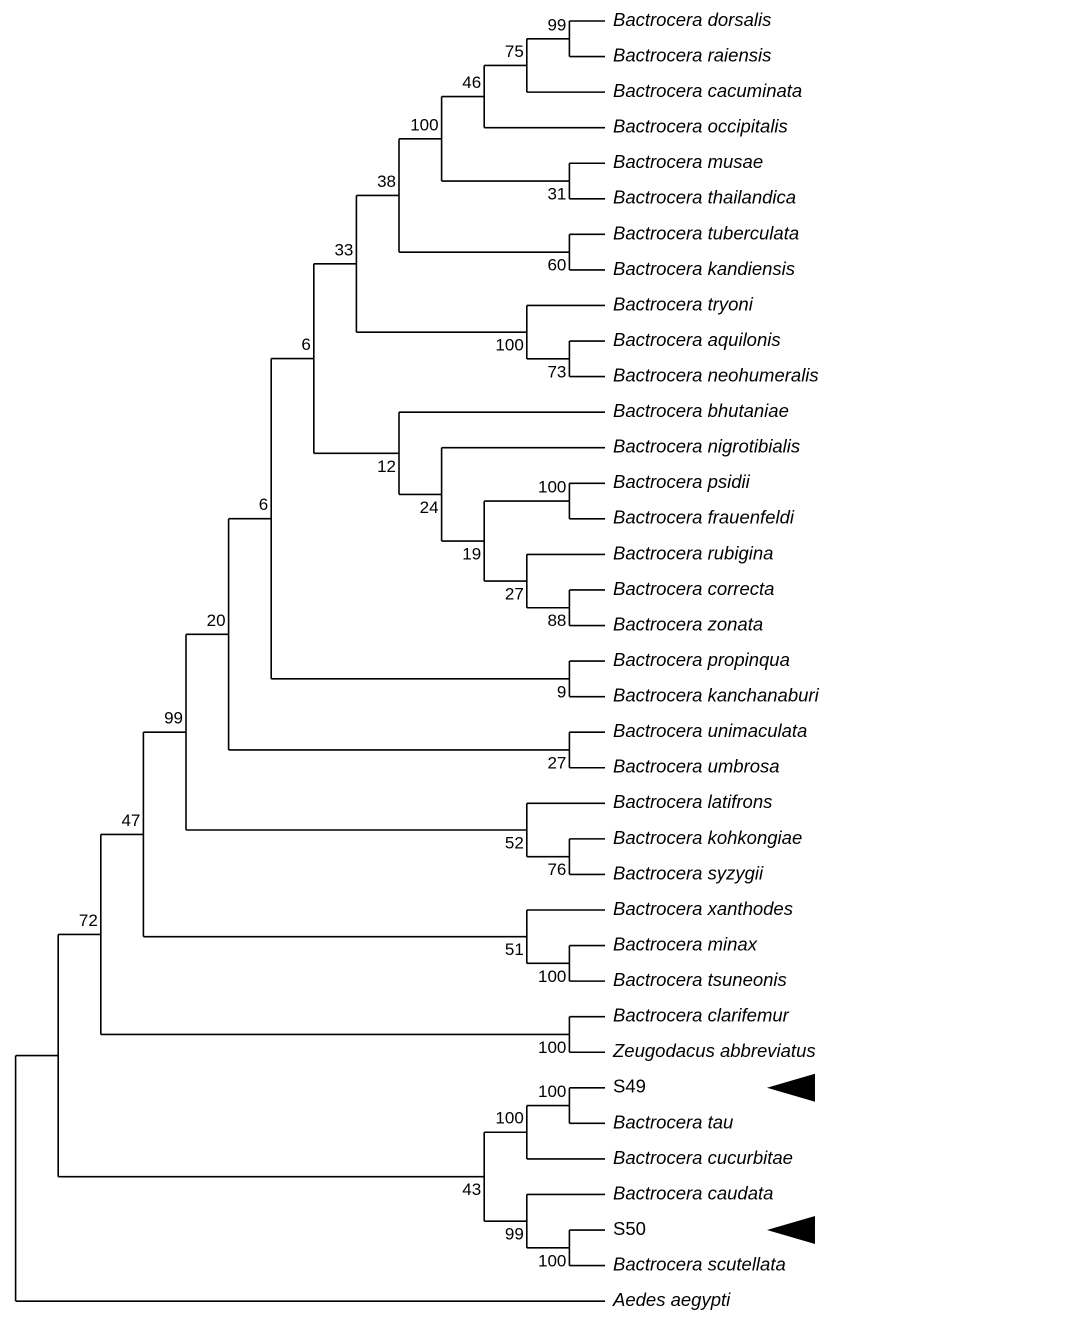 This screenshot has width=1085, height=1335. What do you see at coordinates (685, 943) in the screenshot?
I see `taxon-label: Bactrocera minax` at bounding box center [685, 943].